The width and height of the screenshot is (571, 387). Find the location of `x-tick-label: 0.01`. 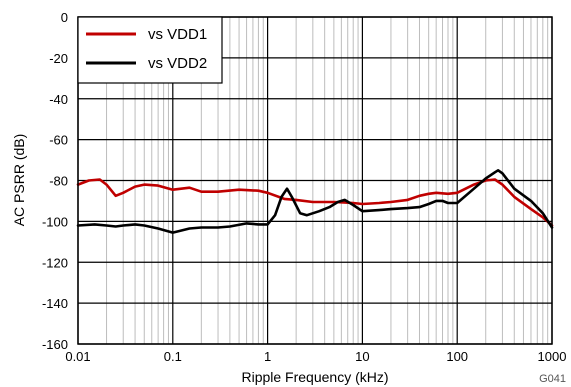

x-tick-label: 0.01 is located at coordinates (77, 356).